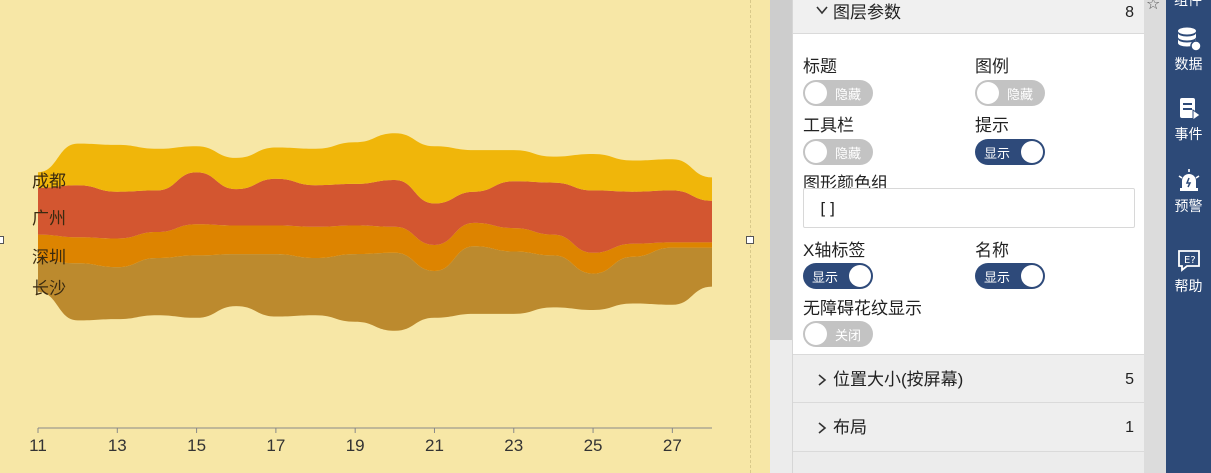 This screenshot has height=473, width=1211. Describe the element at coordinates (828, 125) in the screenshot. I see `toolbar-label: 工具栏` at that location.